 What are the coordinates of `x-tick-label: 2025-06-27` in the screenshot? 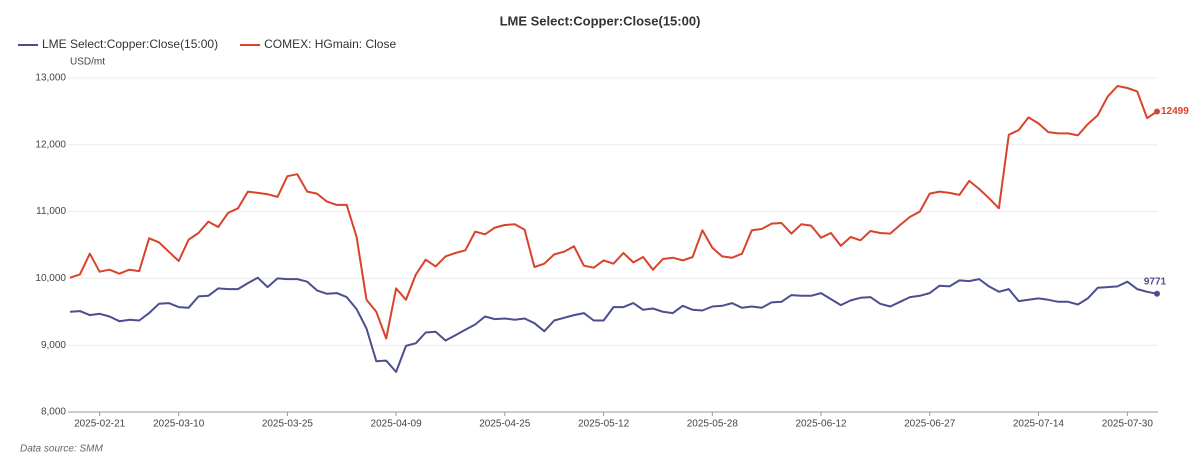 It's located at (930, 424).